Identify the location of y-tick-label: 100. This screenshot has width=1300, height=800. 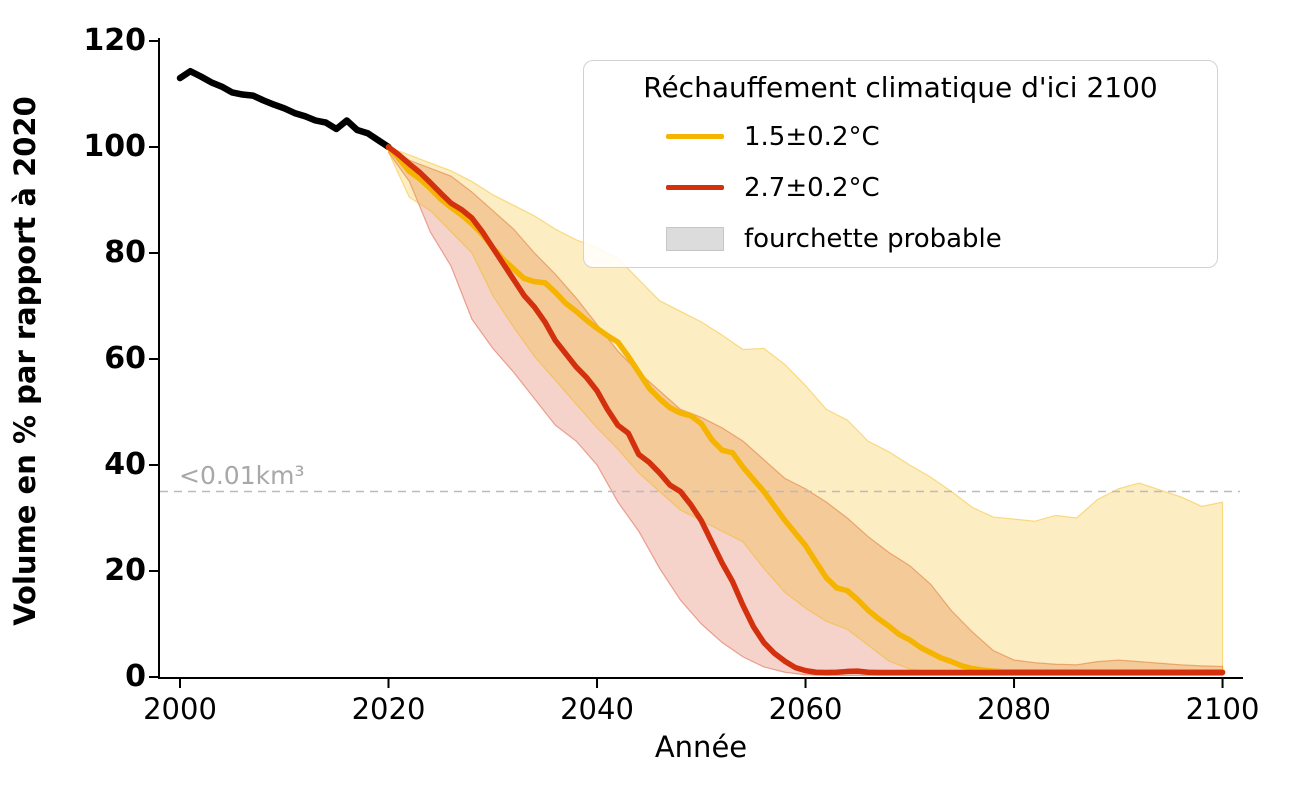
(114, 146).